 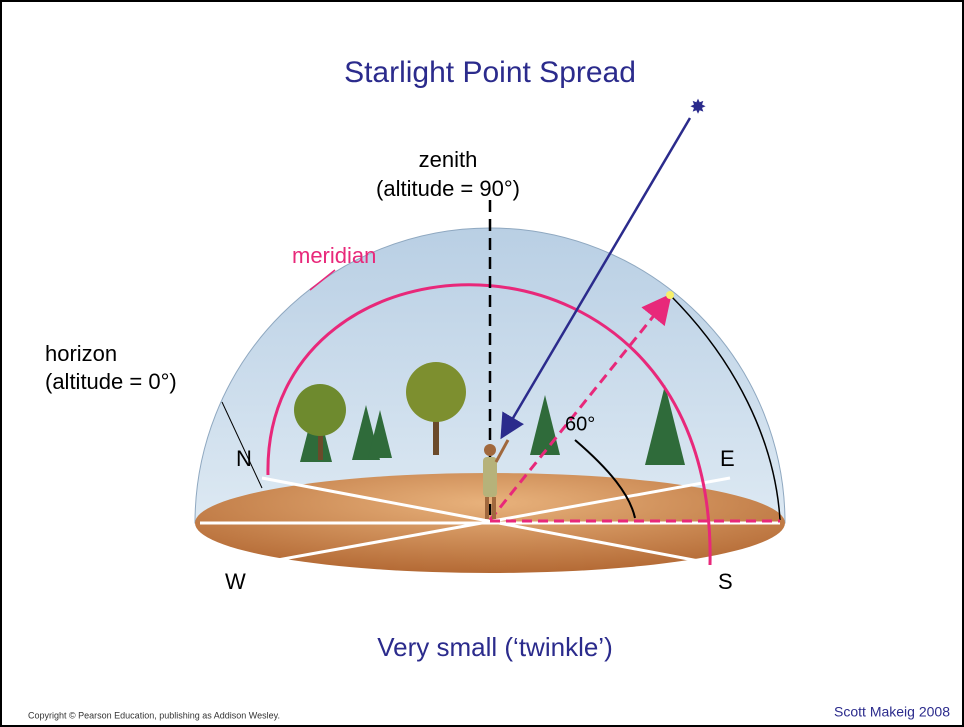 I want to click on star-image, so click(x=670, y=295).